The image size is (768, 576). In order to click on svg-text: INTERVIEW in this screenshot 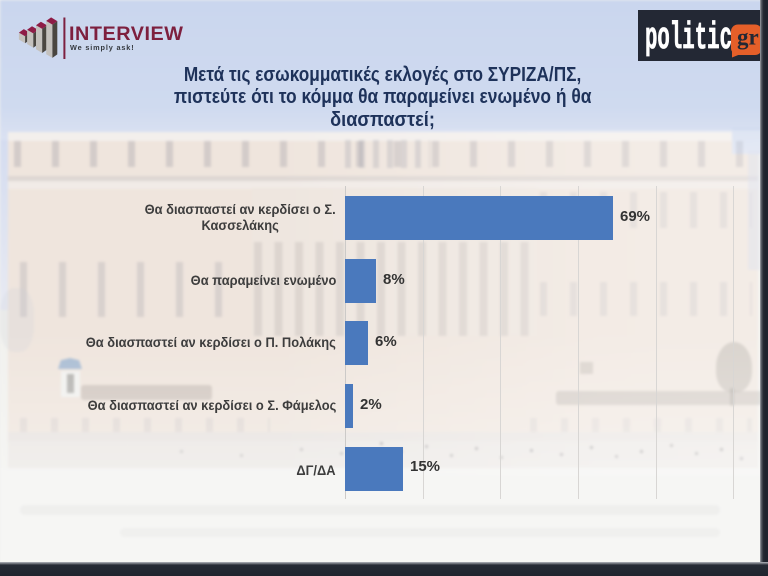, I will do `click(126, 34)`.